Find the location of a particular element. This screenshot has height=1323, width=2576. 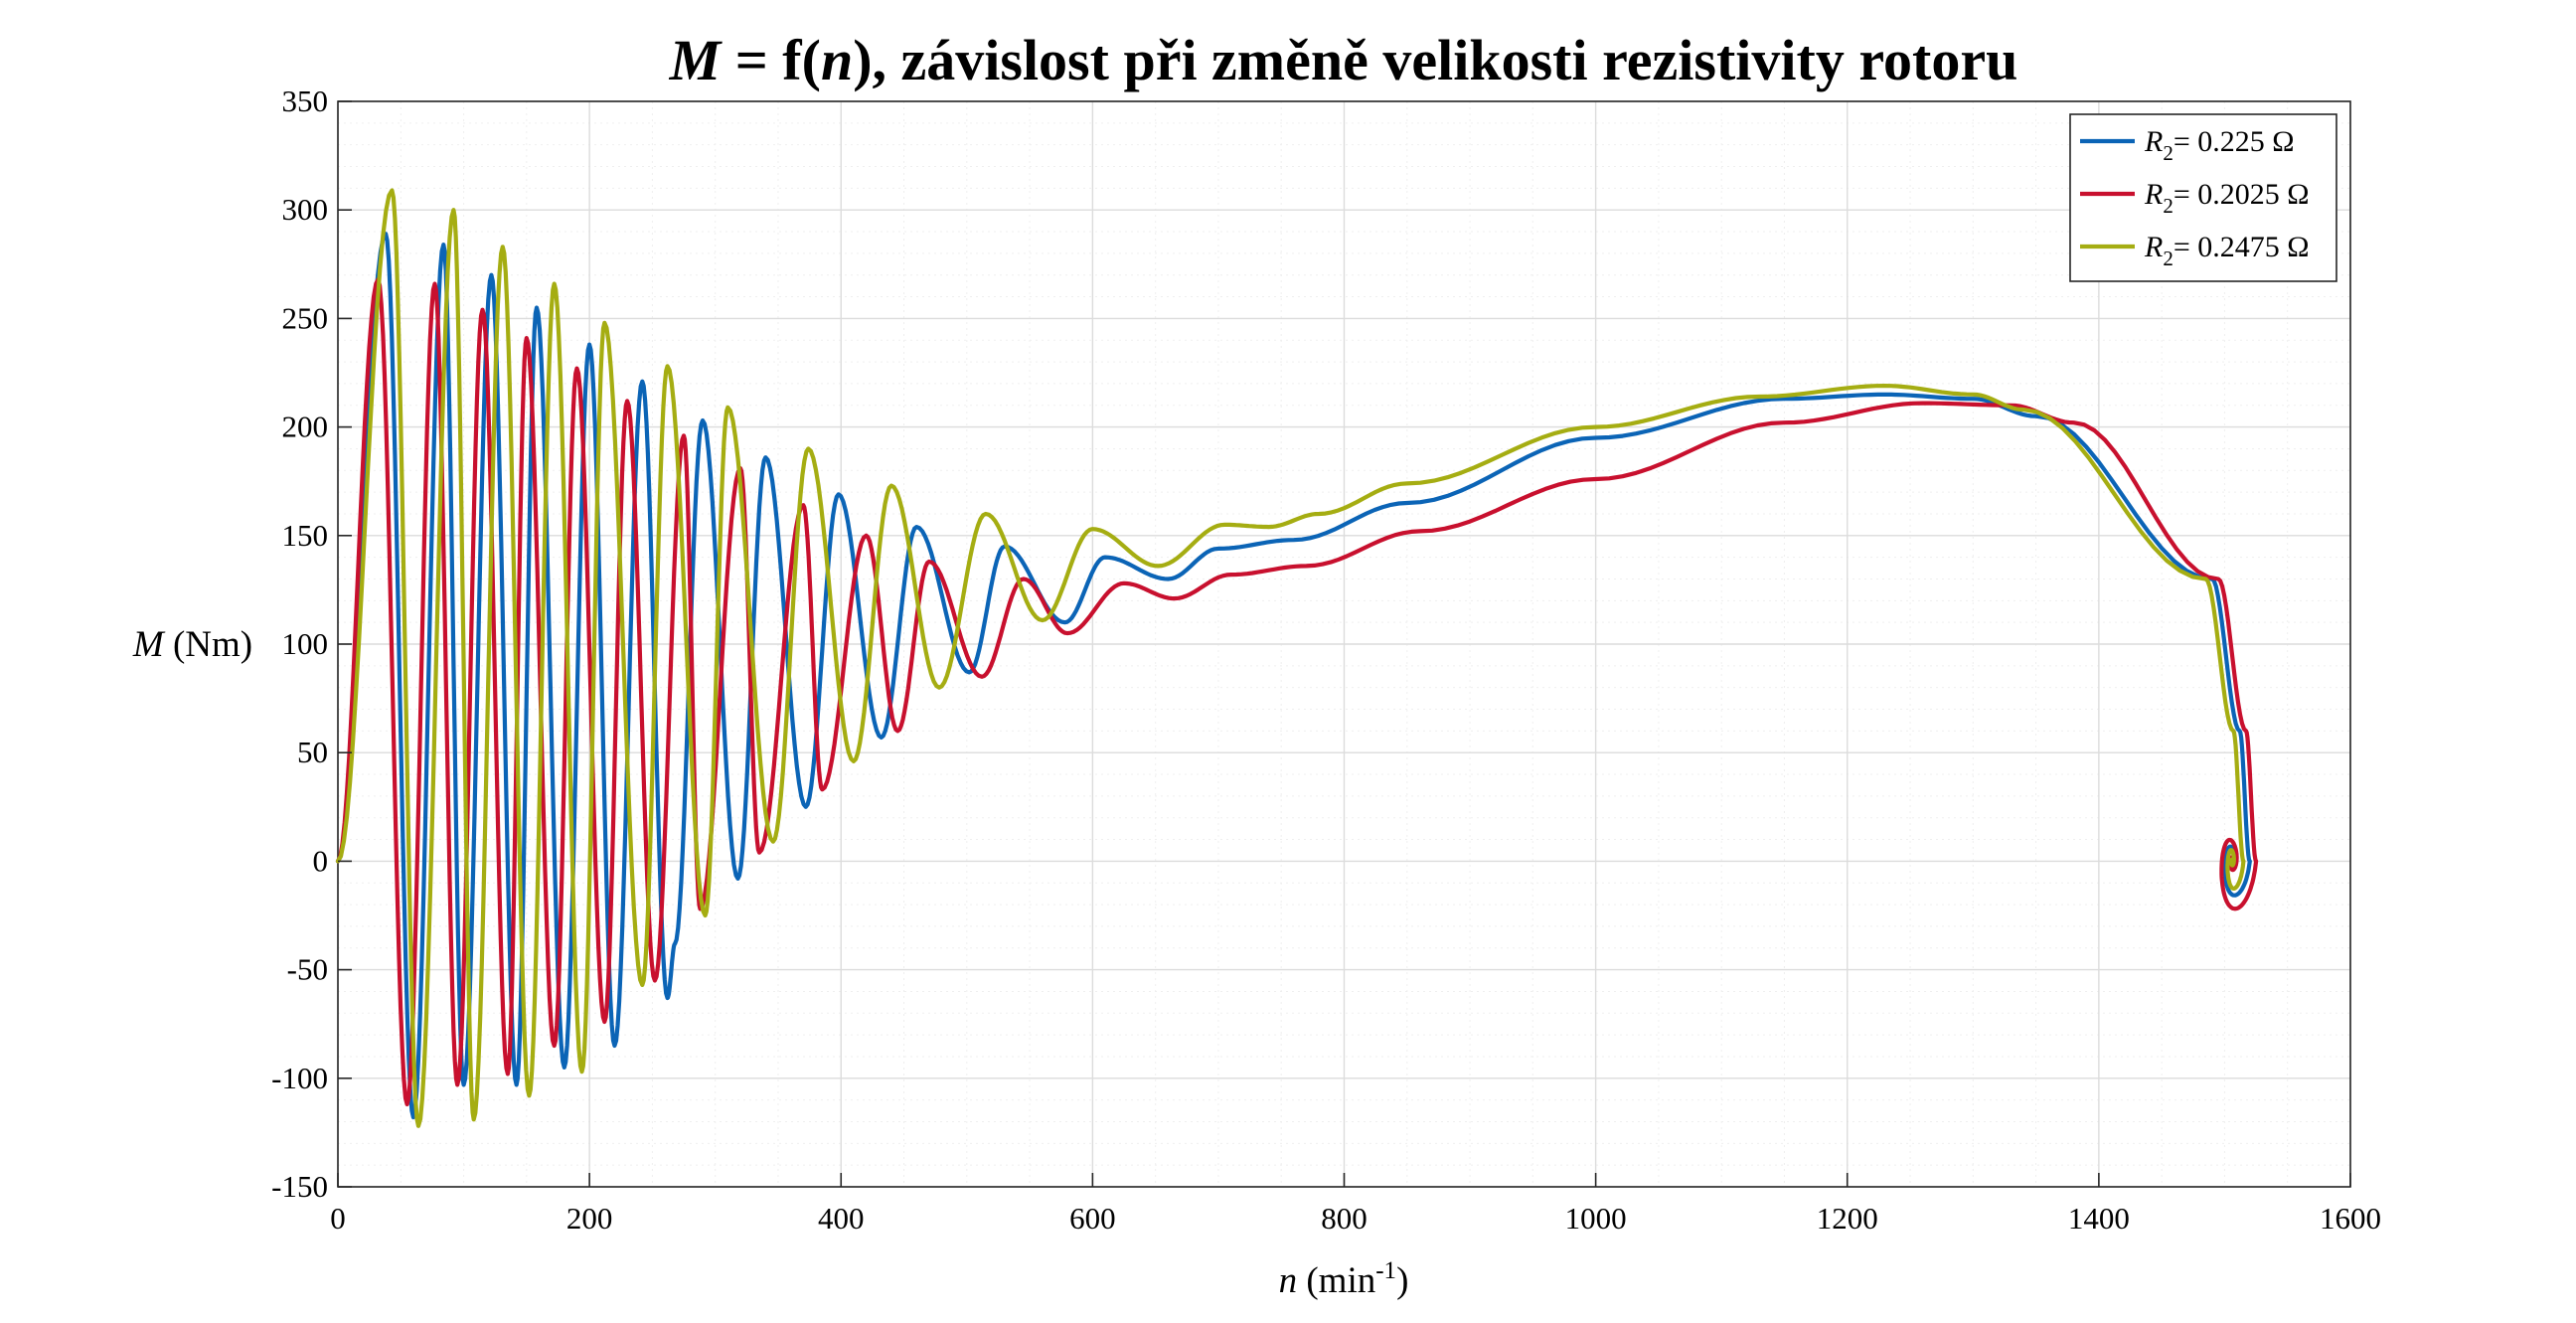

legend: R2= 0.225 Ω R2= 0.2025 Ω R2= 0.2475 Ω is located at coordinates (2203, 197).